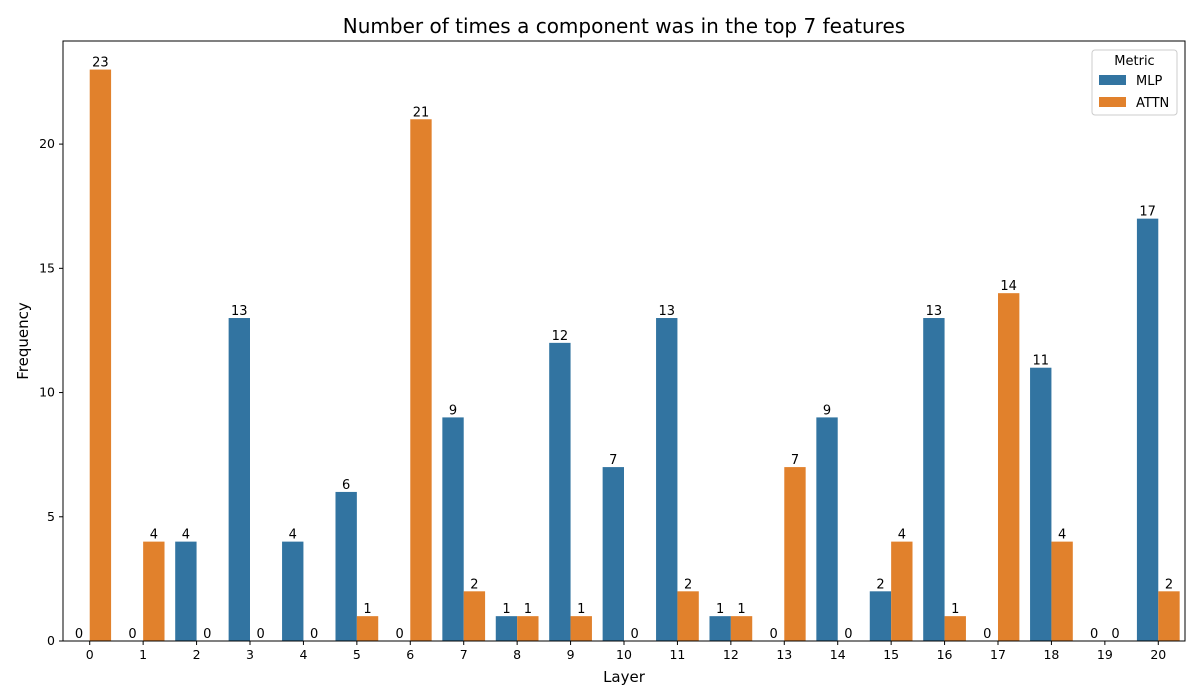 The image size is (1200, 700). I want to click on x-tick-label: 6, so click(410, 654).